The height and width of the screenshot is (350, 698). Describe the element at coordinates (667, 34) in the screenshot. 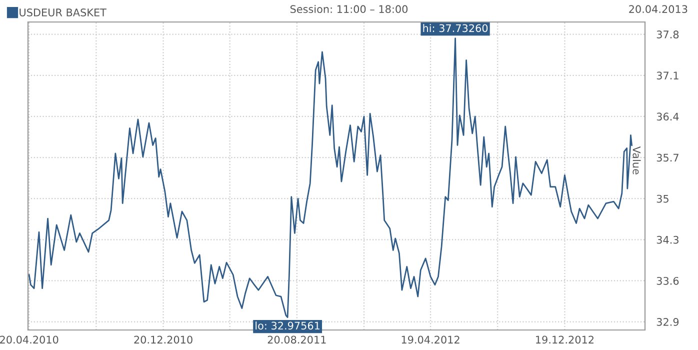

I see `y-tick-label: 37.8` at that location.